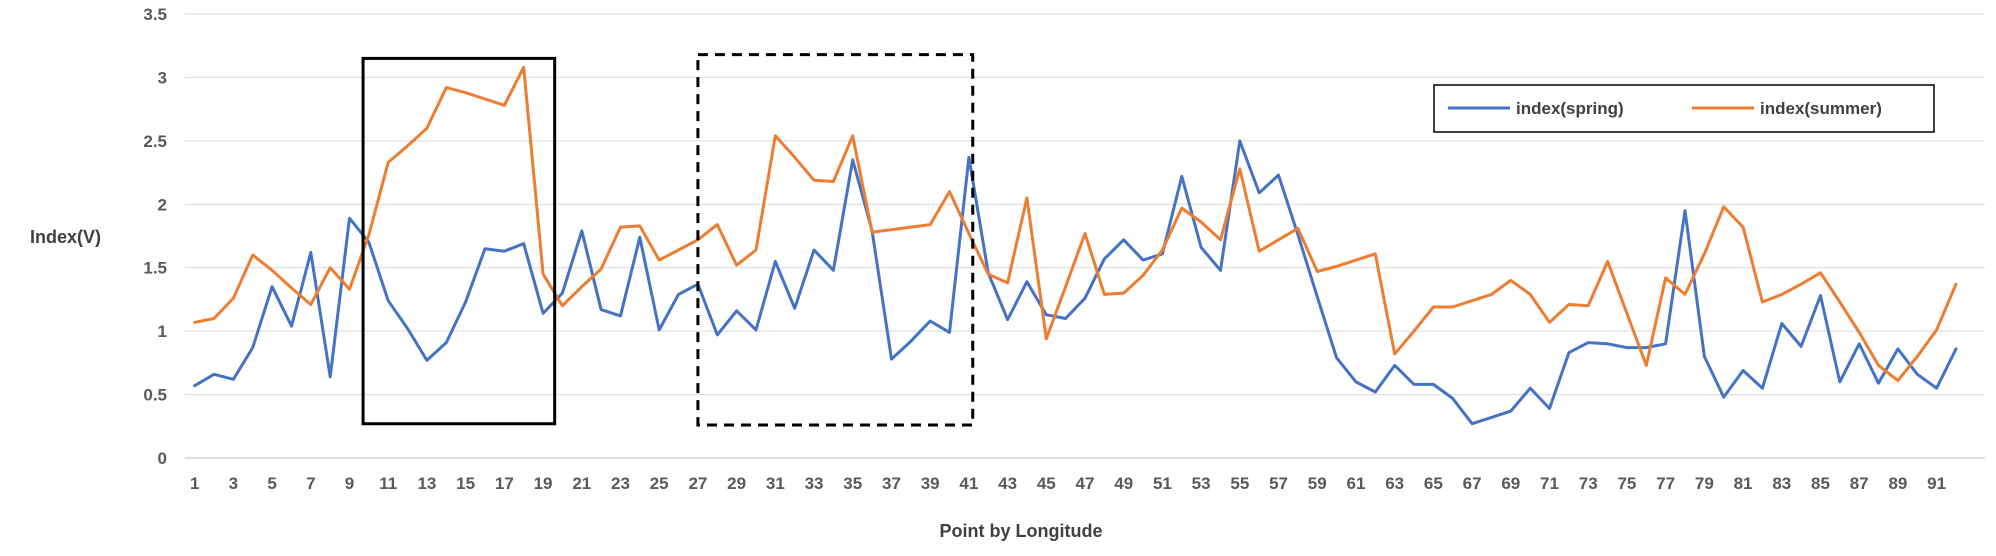 The image size is (1996, 556). Describe the element at coordinates (1007, 483) in the screenshot. I see `x-tick-label: 43` at that location.